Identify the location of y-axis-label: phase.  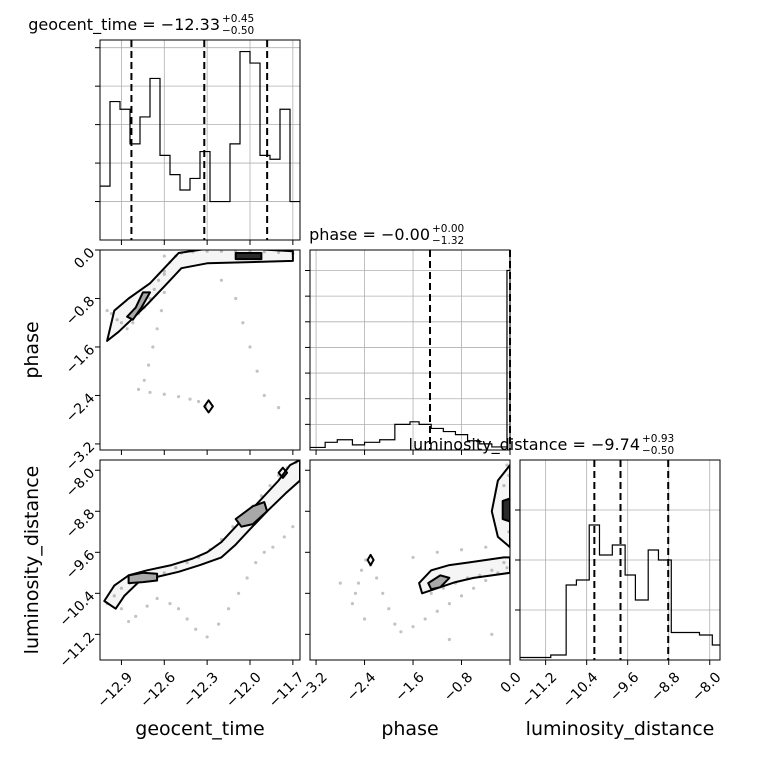
(32, 349).